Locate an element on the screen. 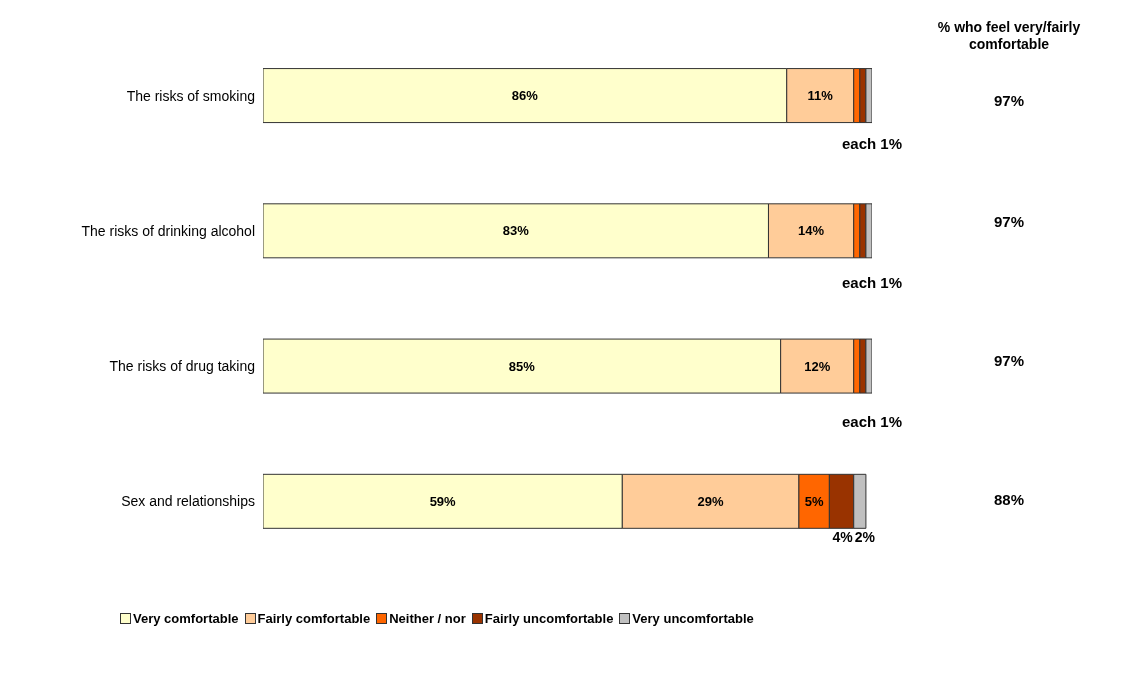 This screenshot has height=698, width=1139. data-label: 59% is located at coordinates (443, 501).